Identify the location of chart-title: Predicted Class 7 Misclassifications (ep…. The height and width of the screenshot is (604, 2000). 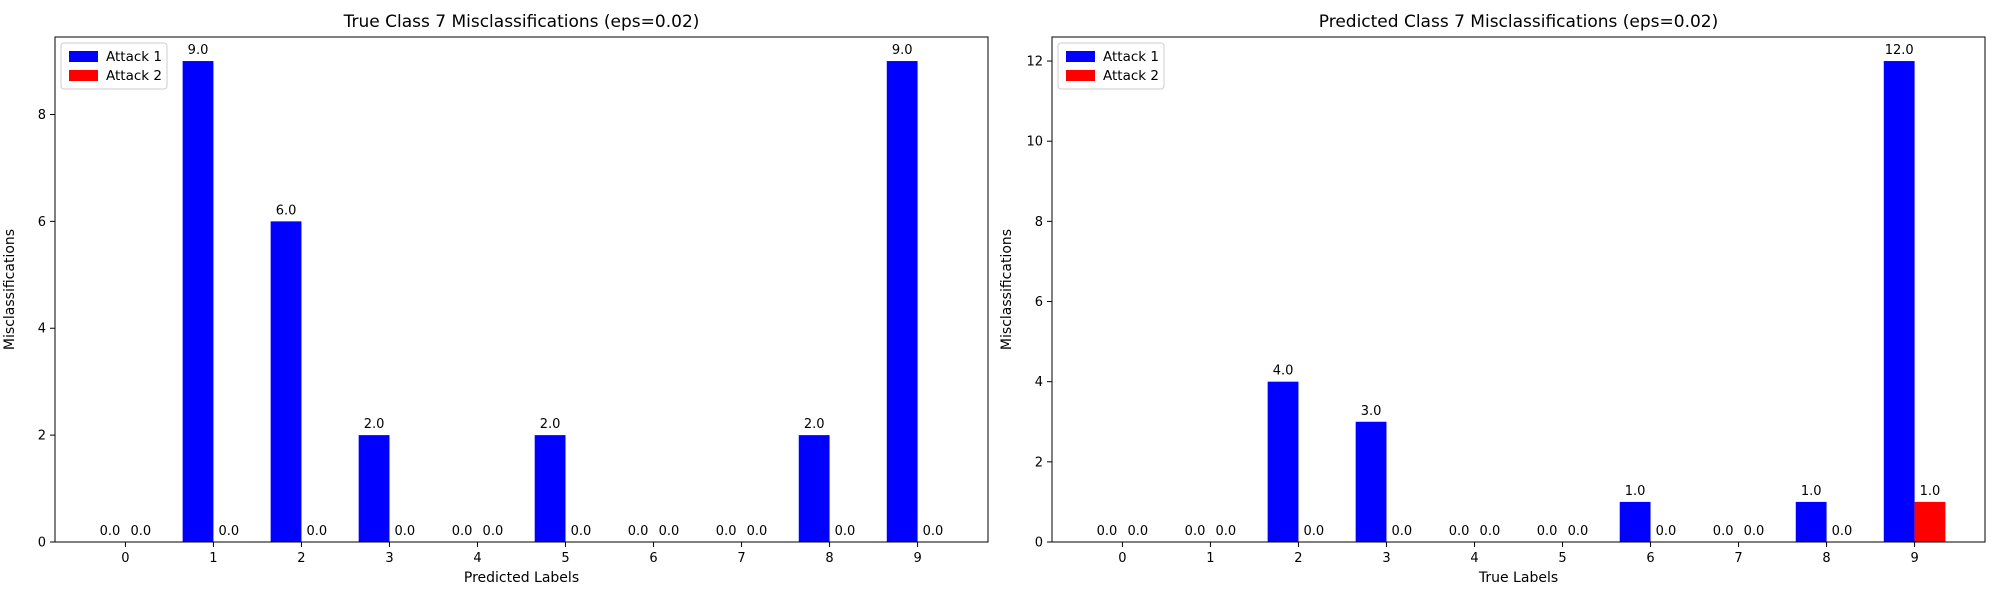
(1519, 22).